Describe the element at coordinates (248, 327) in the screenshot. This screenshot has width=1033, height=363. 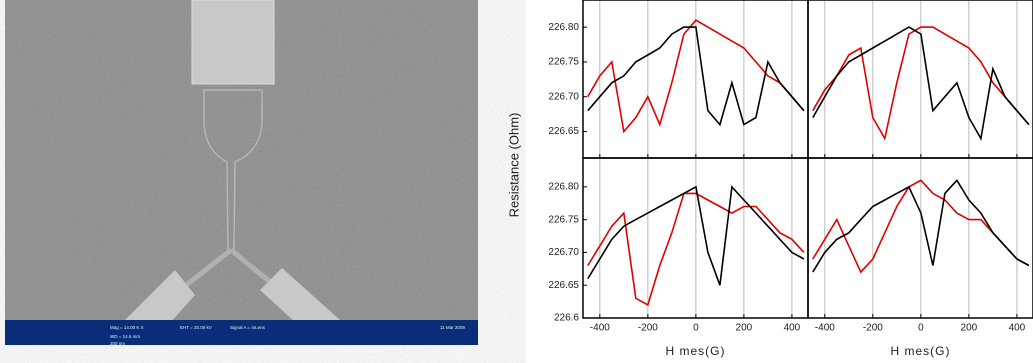
I see `sem-info: Signal A = InLens` at that location.